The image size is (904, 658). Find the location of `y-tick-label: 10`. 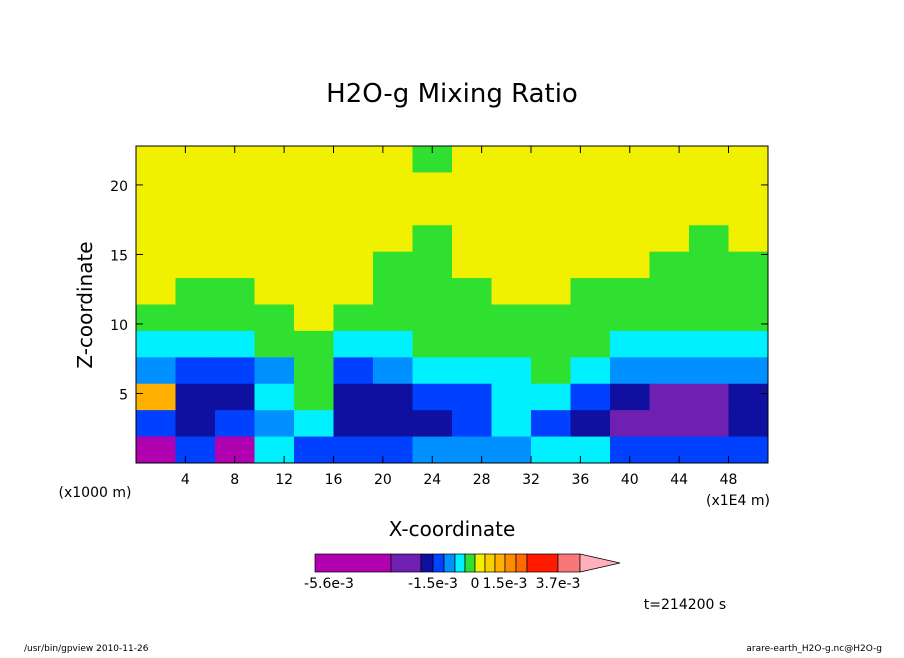

y-tick-label: 10 is located at coordinates (119, 326).